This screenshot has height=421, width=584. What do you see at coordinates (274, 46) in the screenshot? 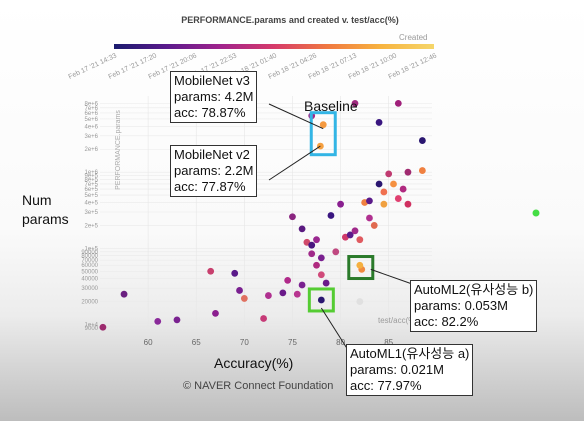
I see `colorbar` at bounding box center [274, 46].